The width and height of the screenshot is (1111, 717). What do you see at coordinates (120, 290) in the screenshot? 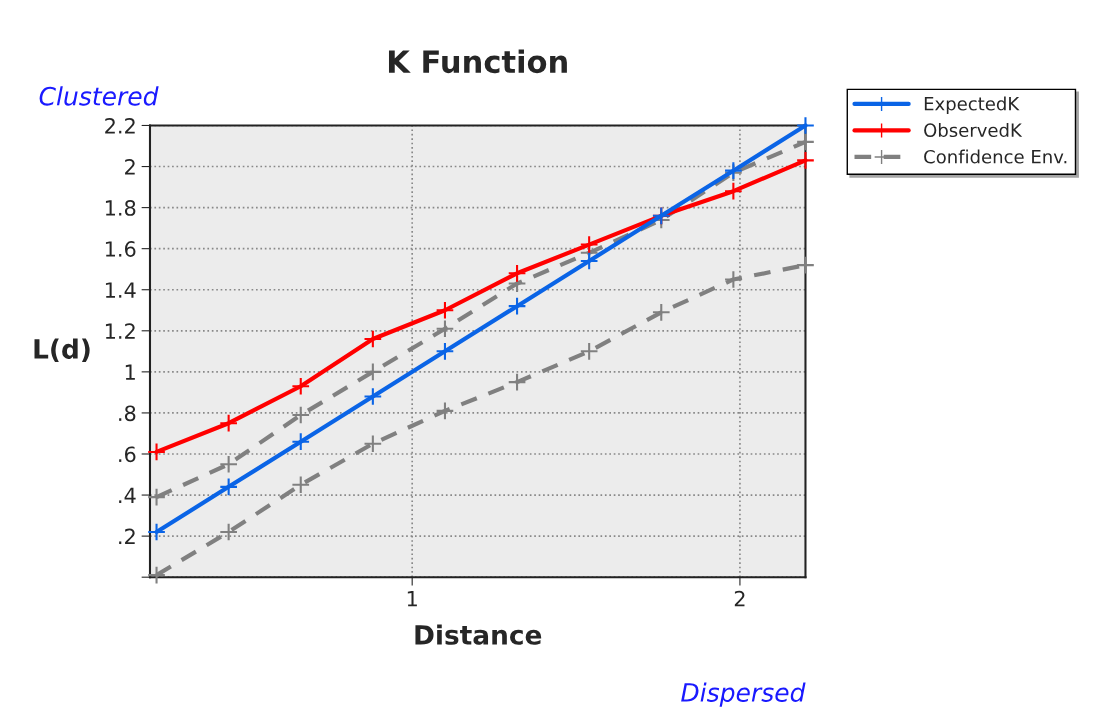
I see `y-tick-label: 1.4` at bounding box center [120, 290].